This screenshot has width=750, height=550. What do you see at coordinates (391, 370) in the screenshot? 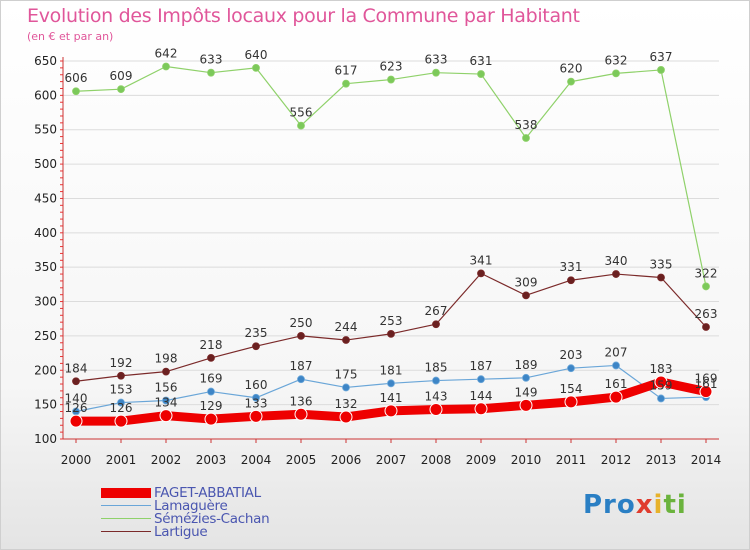
I see `data-label: 181` at bounding box center [391, 370].